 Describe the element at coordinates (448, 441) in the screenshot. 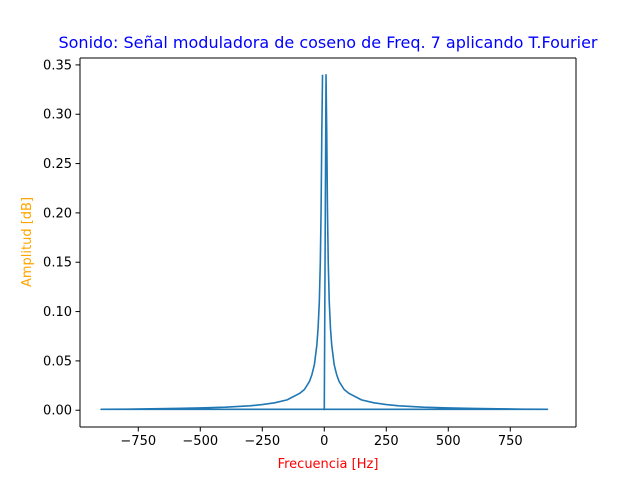

I see `x-tick-label: 500` at that location.